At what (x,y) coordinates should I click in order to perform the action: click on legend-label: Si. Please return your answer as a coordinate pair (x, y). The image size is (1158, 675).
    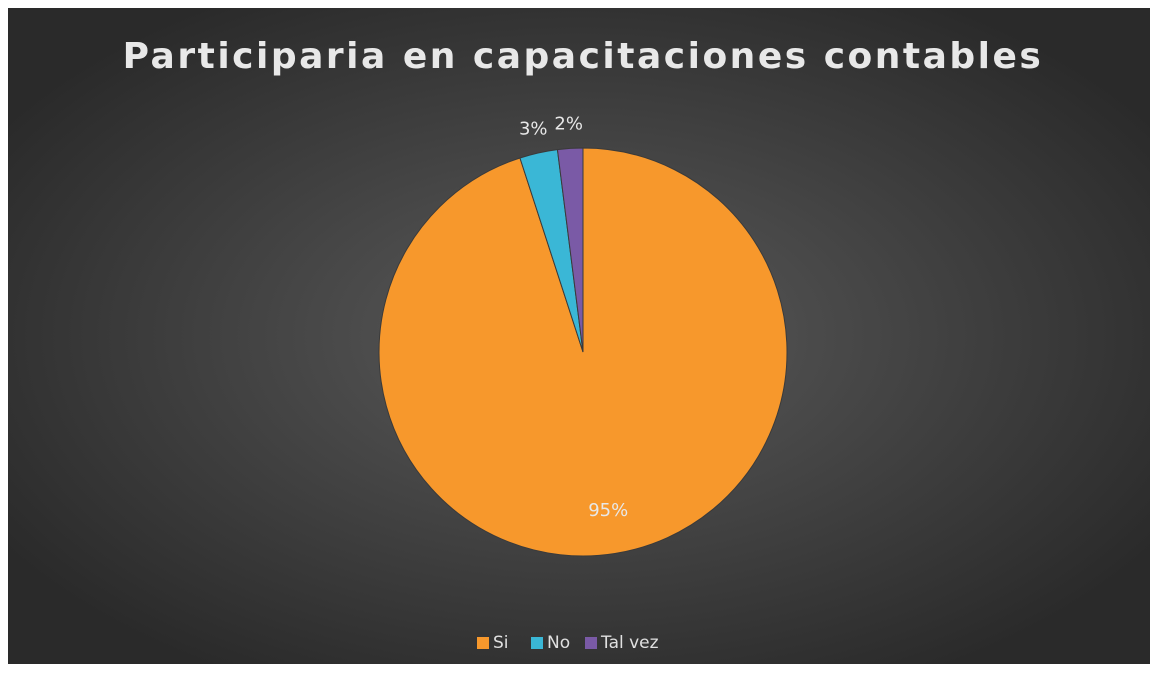
    Looking at the image, I should click on (501, 643).